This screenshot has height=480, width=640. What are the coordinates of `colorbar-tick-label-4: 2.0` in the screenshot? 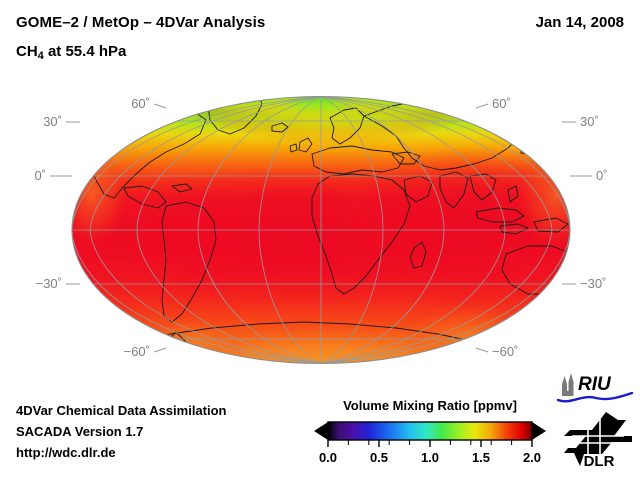 It's located at (532, 457).